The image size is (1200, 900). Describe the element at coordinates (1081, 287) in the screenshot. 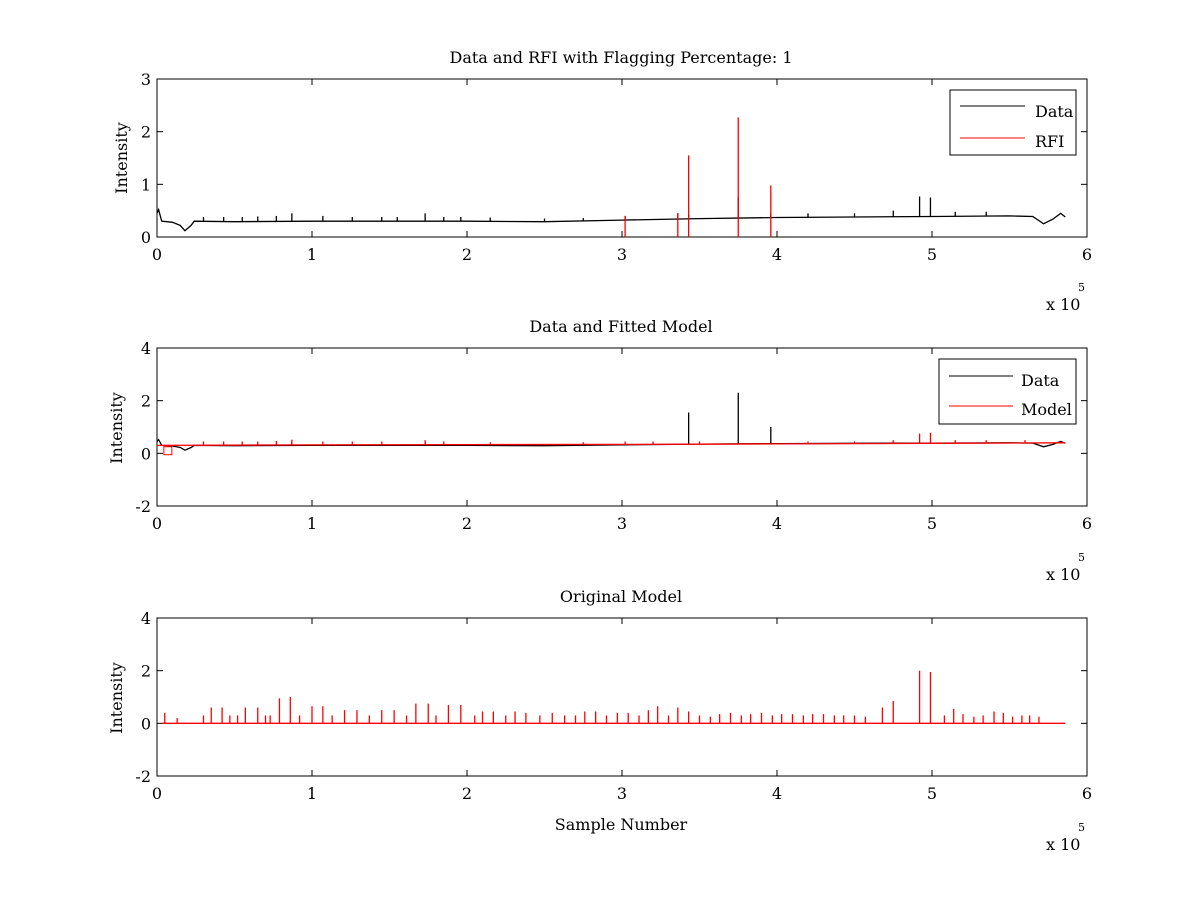

I see `subplot-1-x-exponent: 5` at that location.